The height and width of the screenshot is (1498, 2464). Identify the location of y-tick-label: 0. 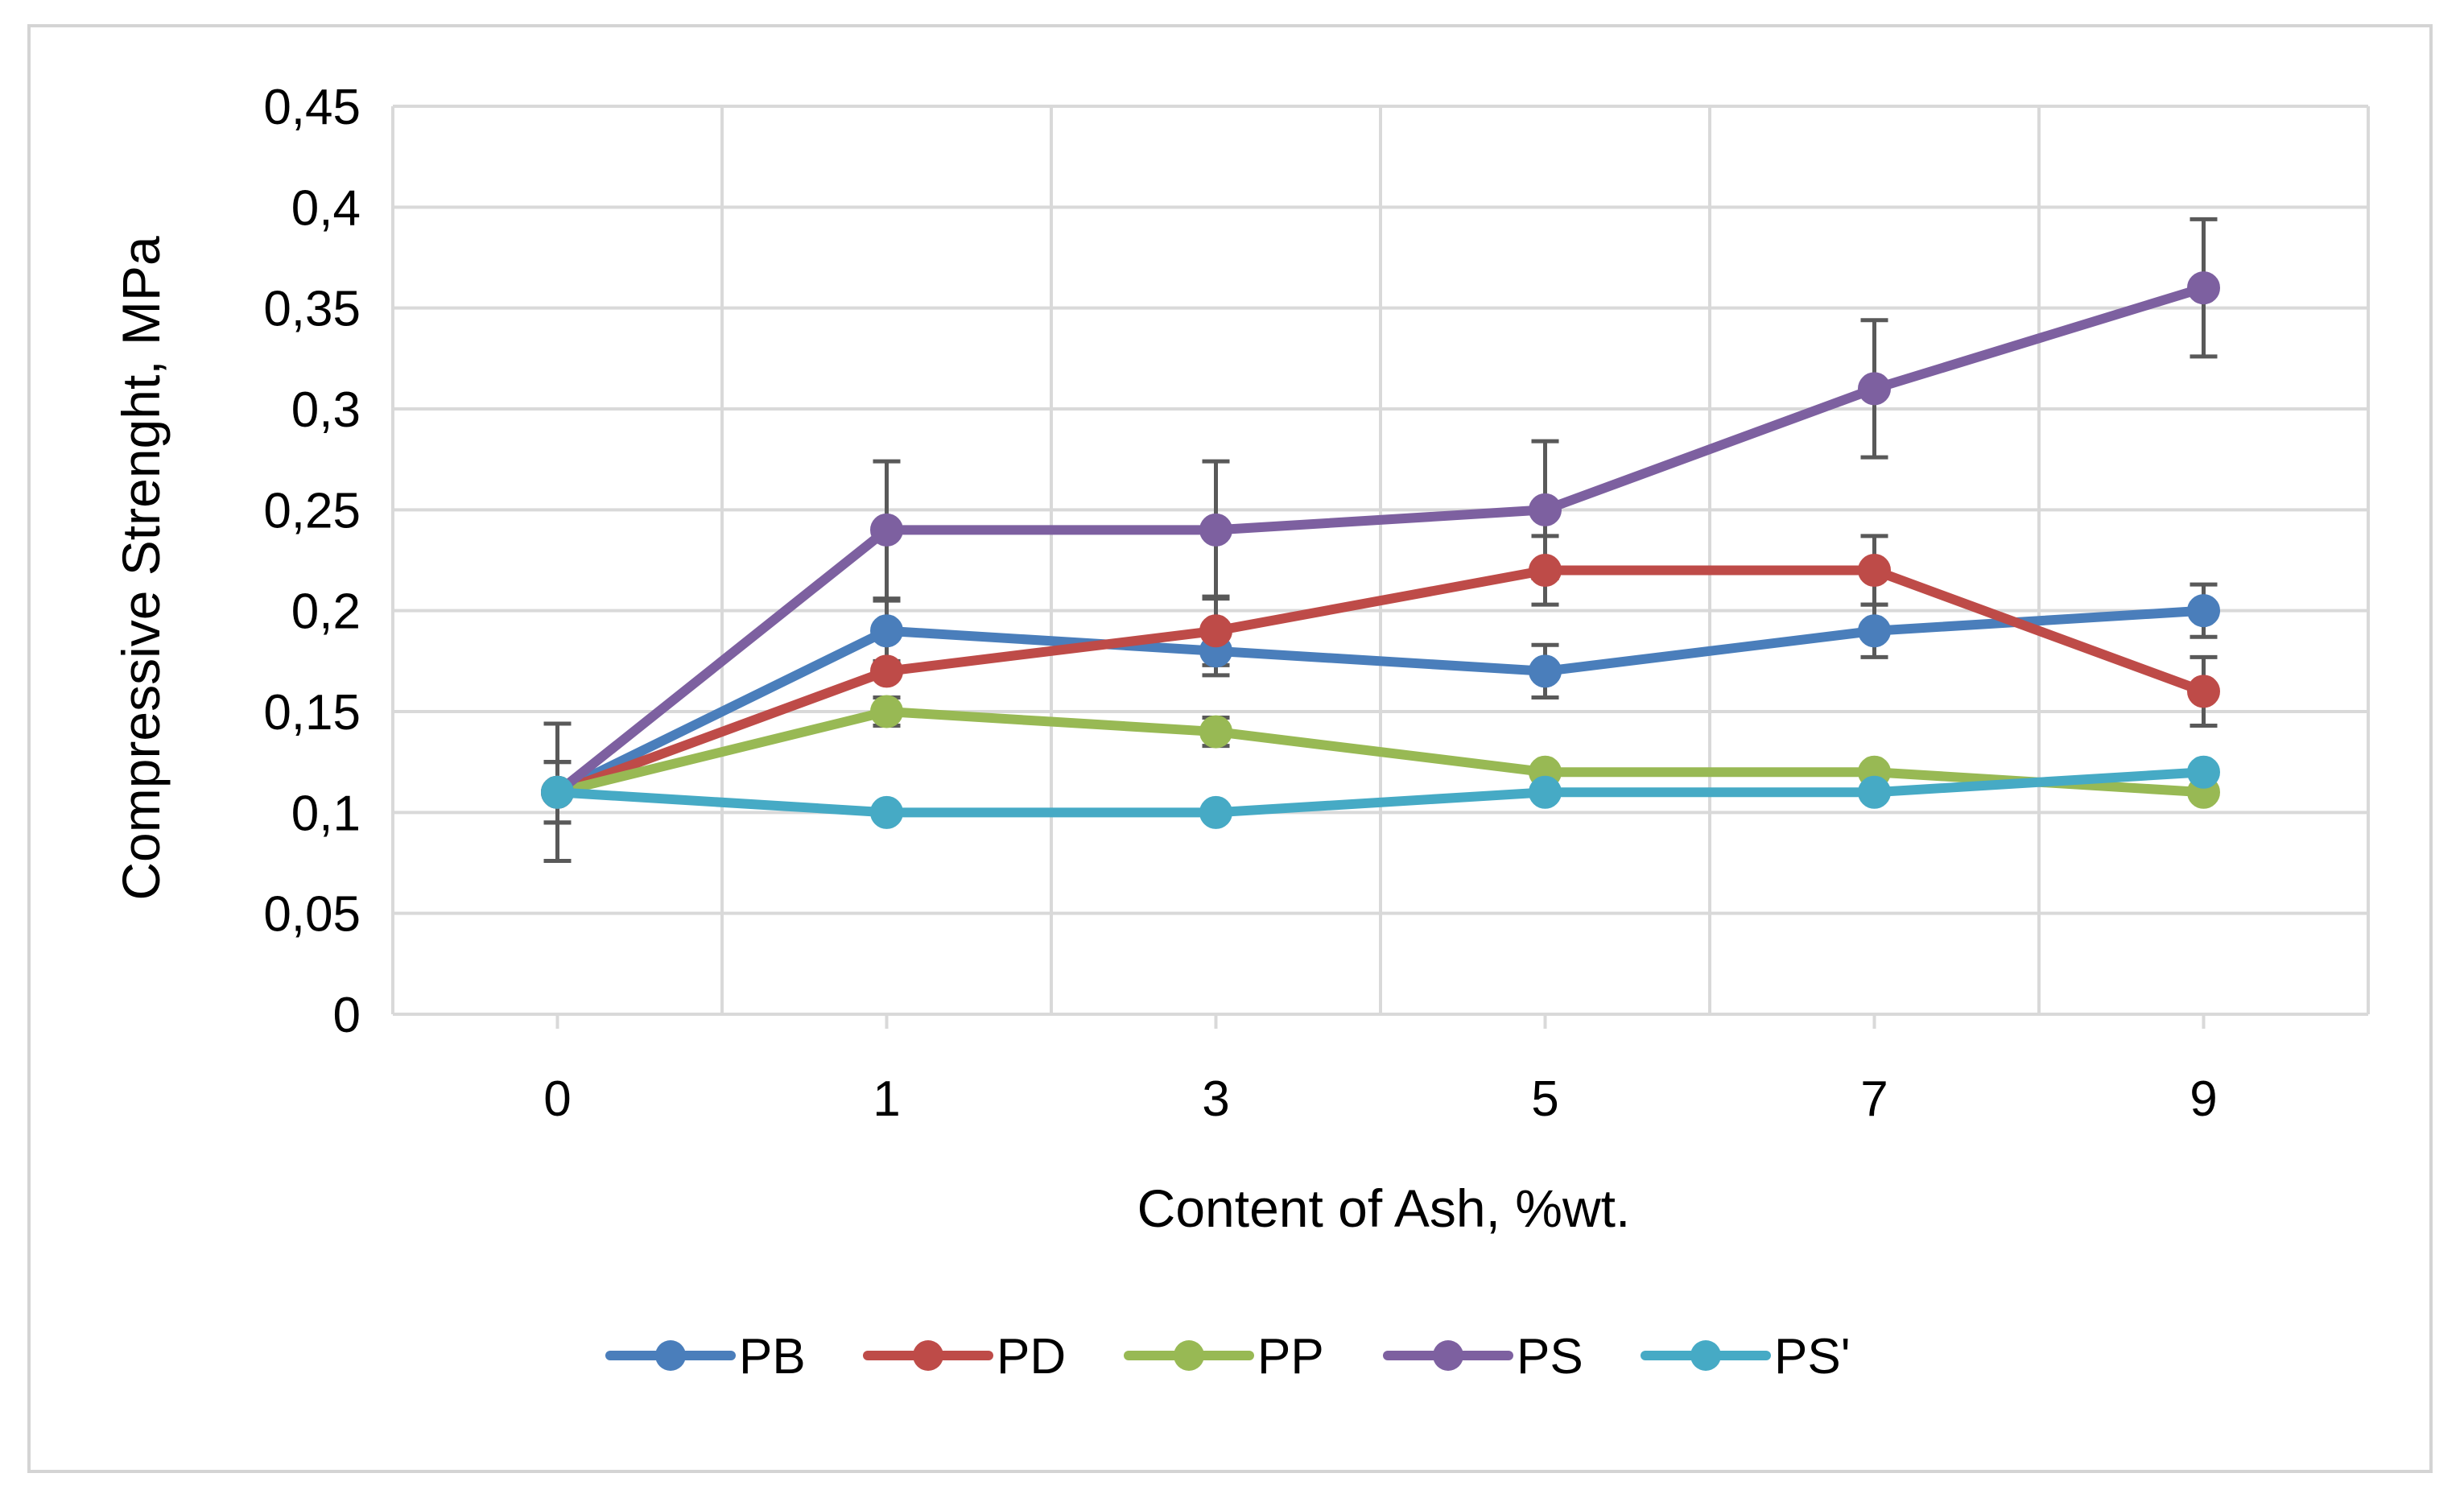
(347, 1015).